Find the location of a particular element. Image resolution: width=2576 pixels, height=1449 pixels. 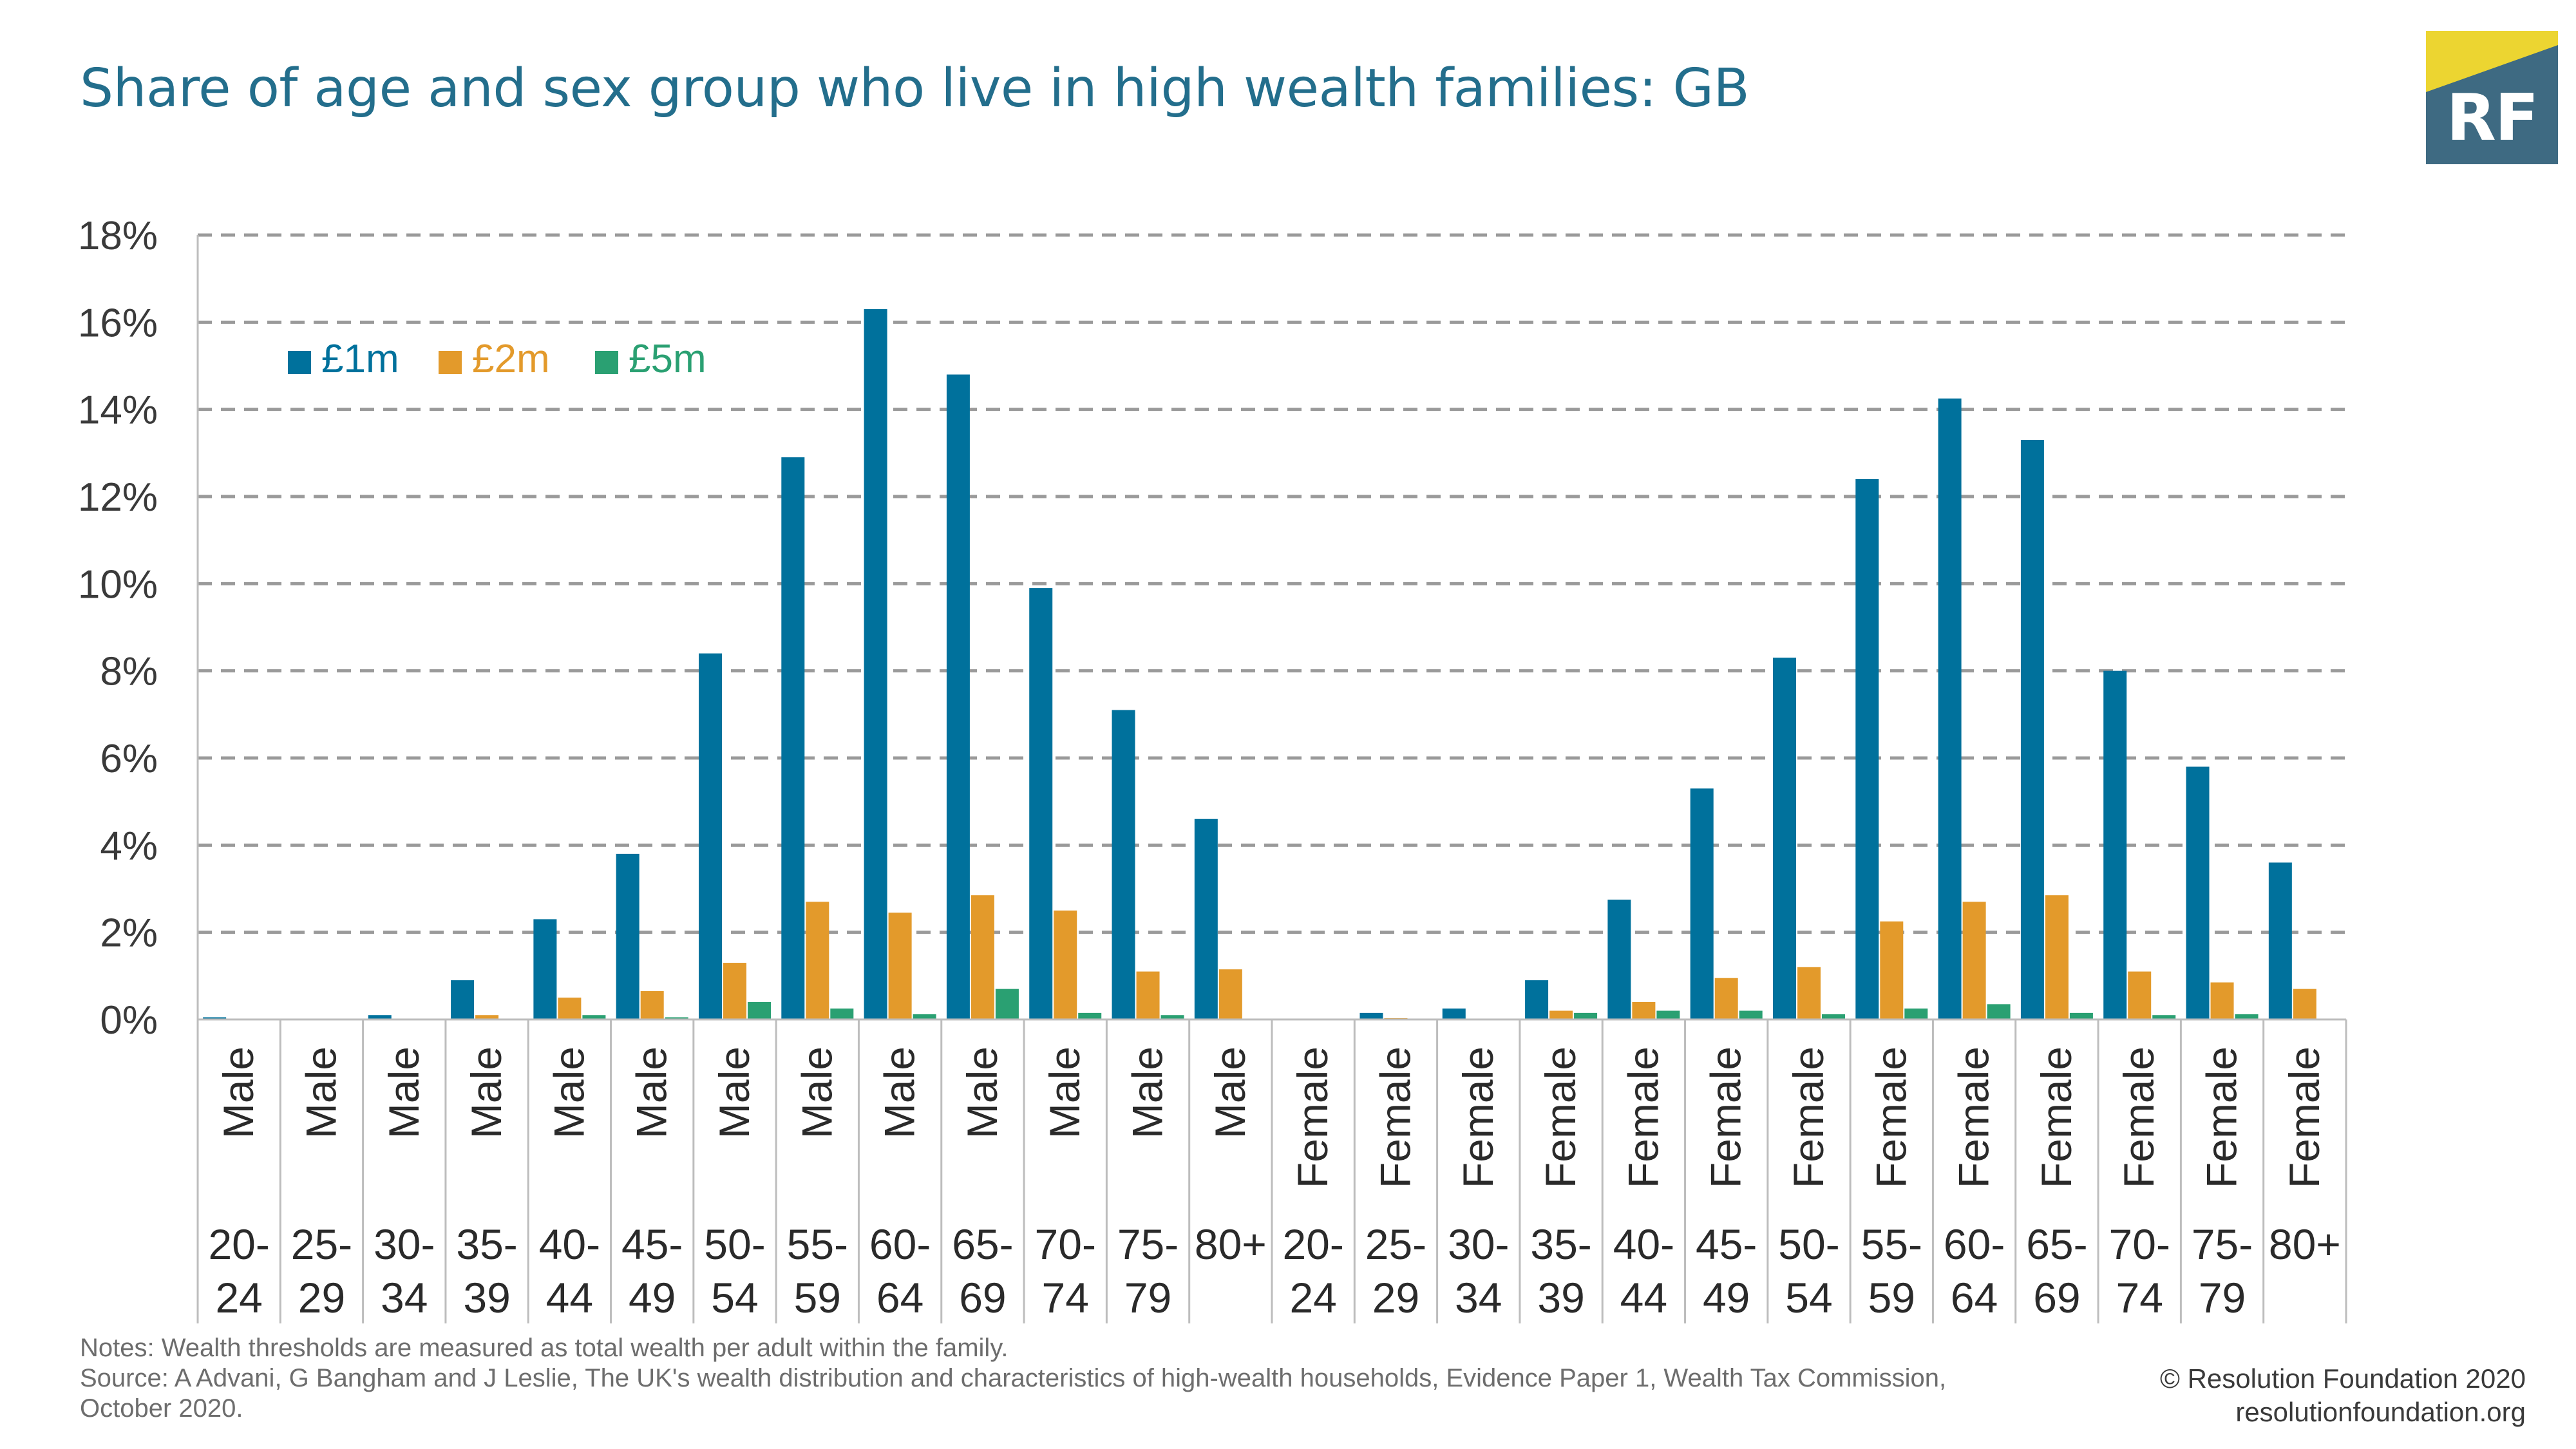

website-text: resolutionfoundation.org is located at coordinates (2380, 1412).